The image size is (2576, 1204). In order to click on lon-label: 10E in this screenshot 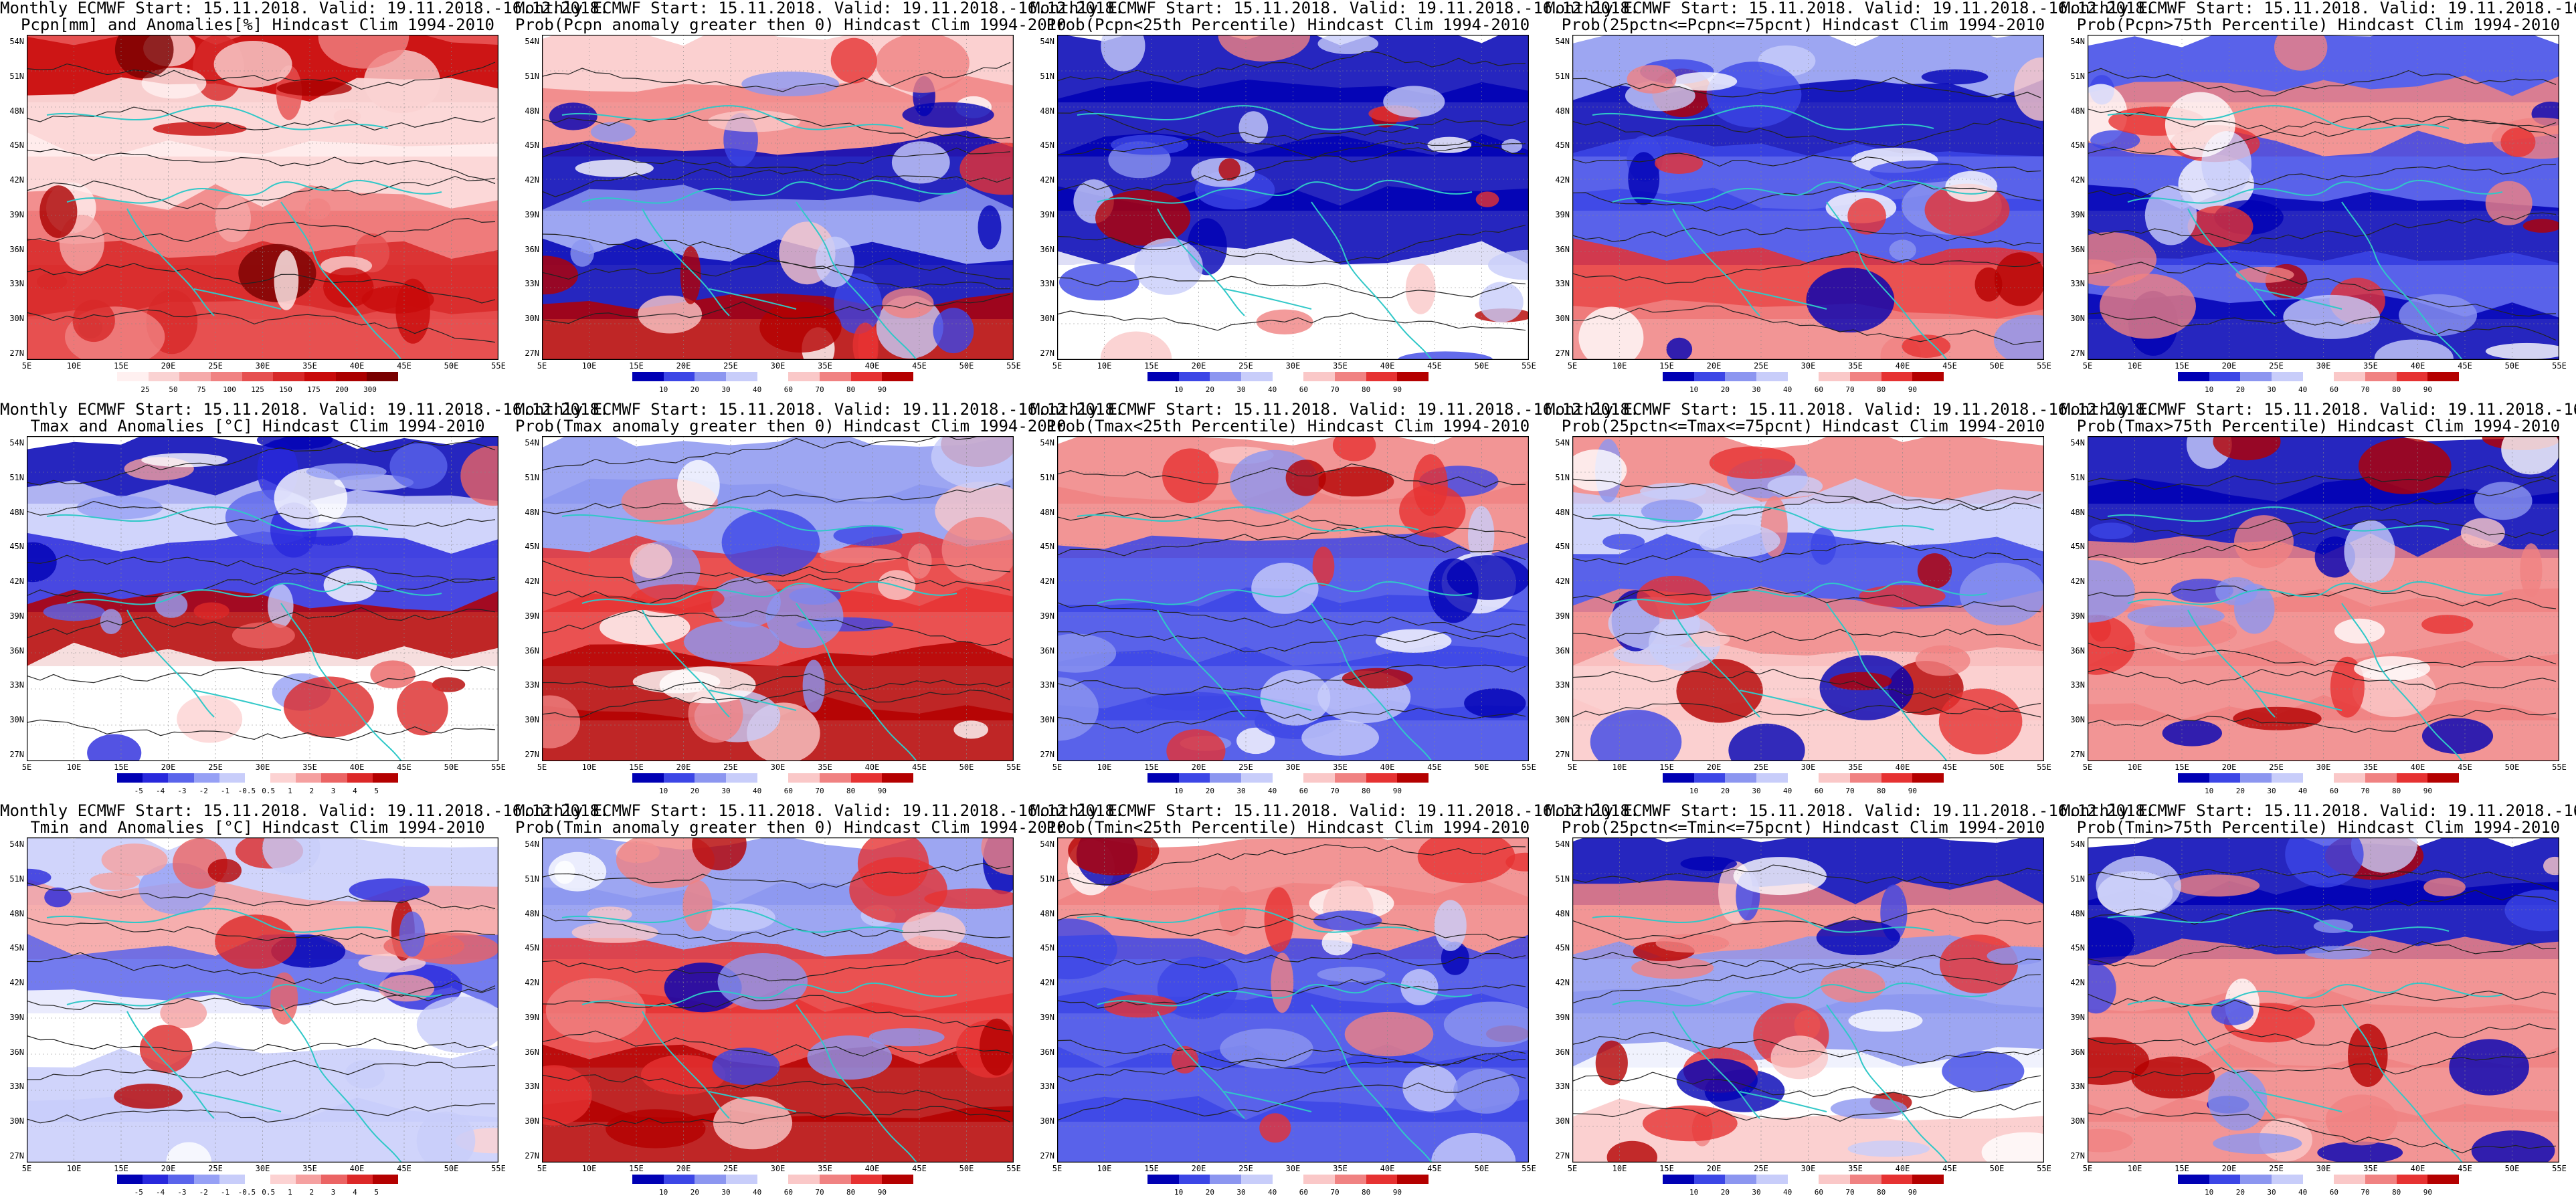, I will do `click(1104, 768)`.